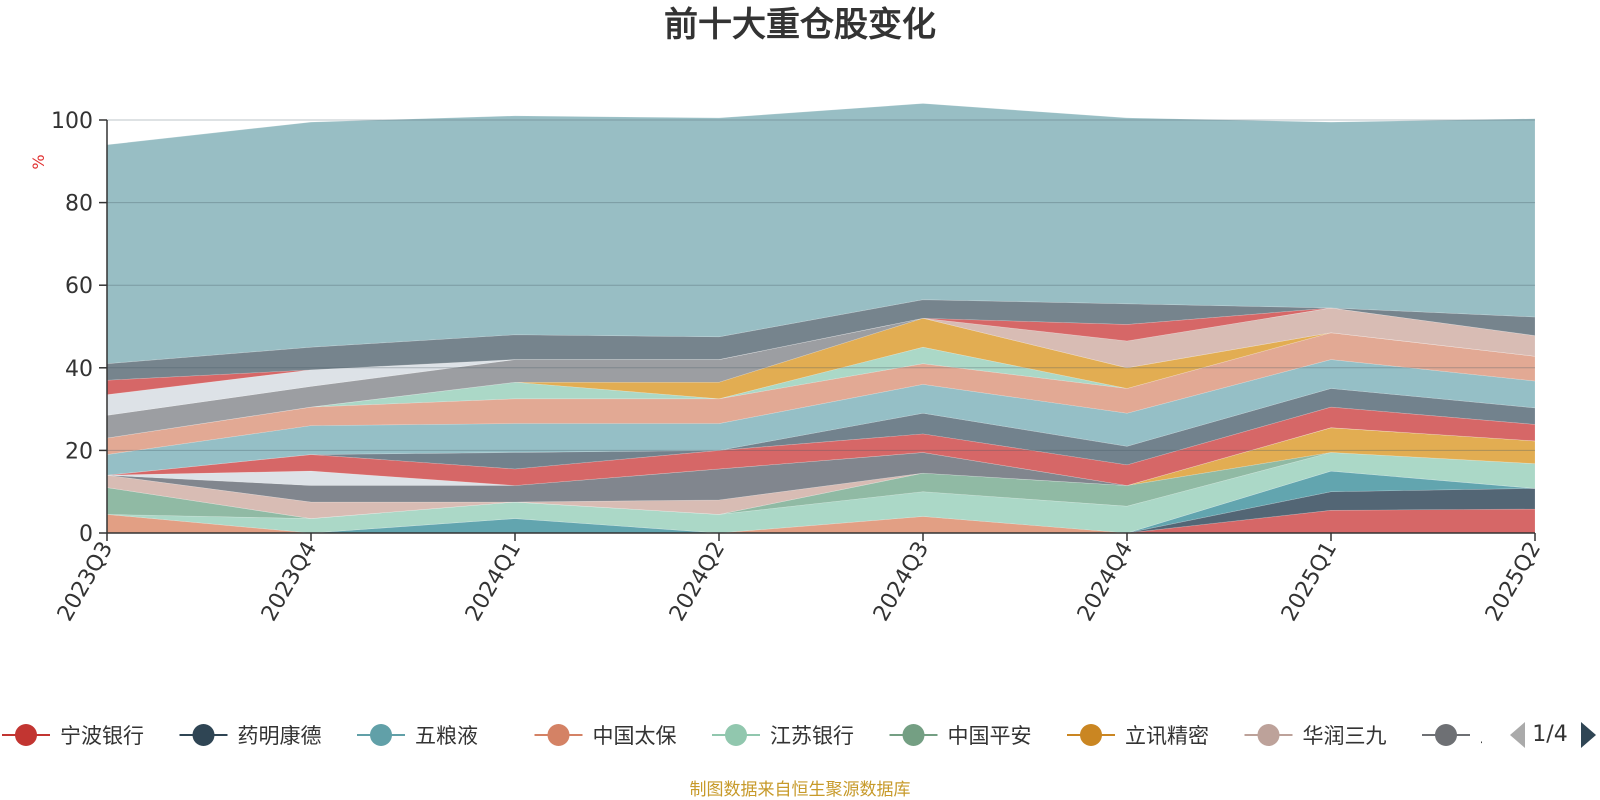 This screenshot has width=1600, height=800. Describe the element at coordinates (72, 121) in the screenshot. I see `y-tick-label-5: 100` at that location.